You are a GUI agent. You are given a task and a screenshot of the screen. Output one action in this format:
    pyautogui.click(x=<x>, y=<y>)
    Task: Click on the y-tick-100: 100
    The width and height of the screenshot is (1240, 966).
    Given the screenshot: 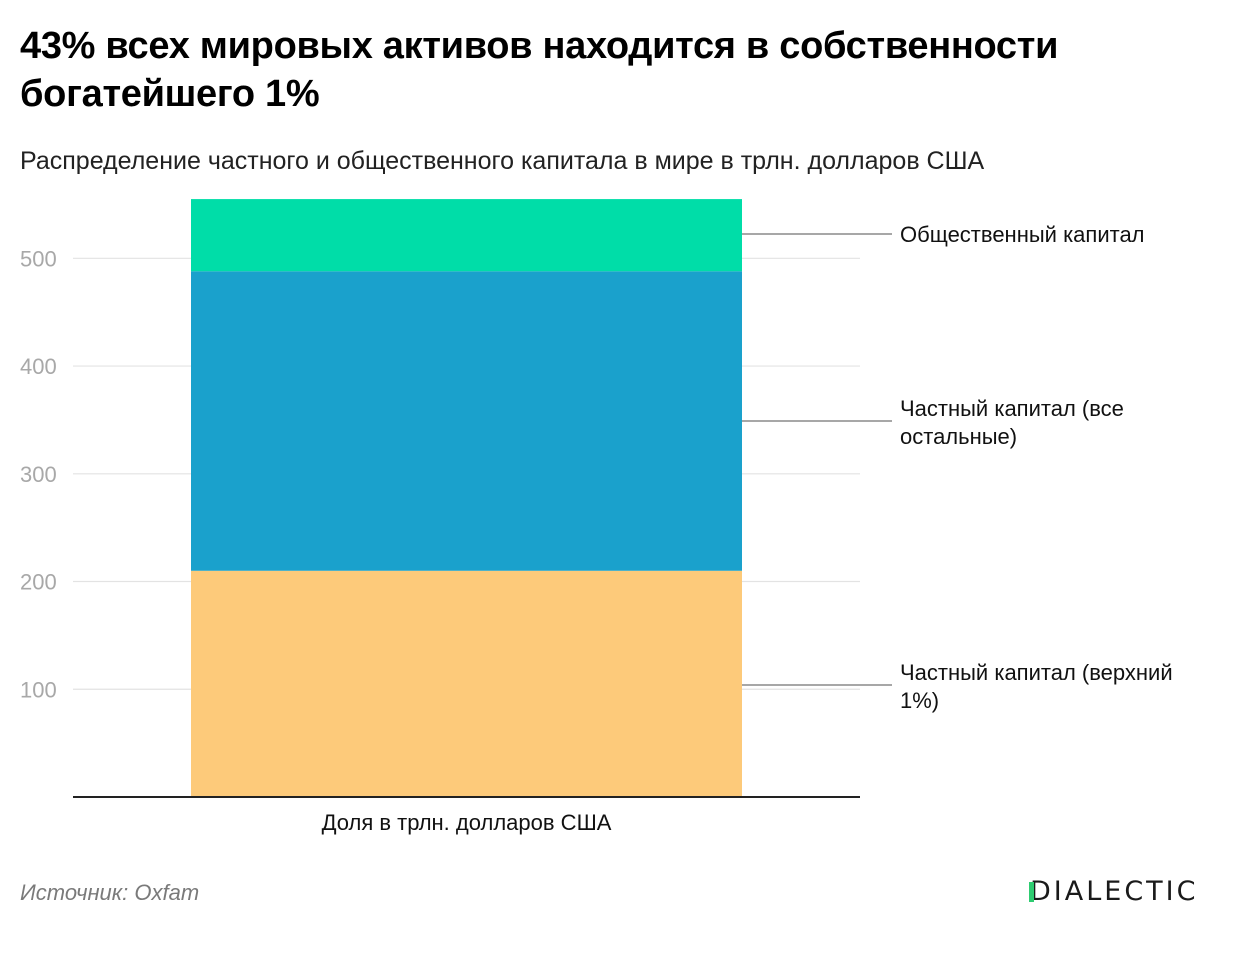 What is the action you would take?
    pyautogui.click(x=38, y=689)
    